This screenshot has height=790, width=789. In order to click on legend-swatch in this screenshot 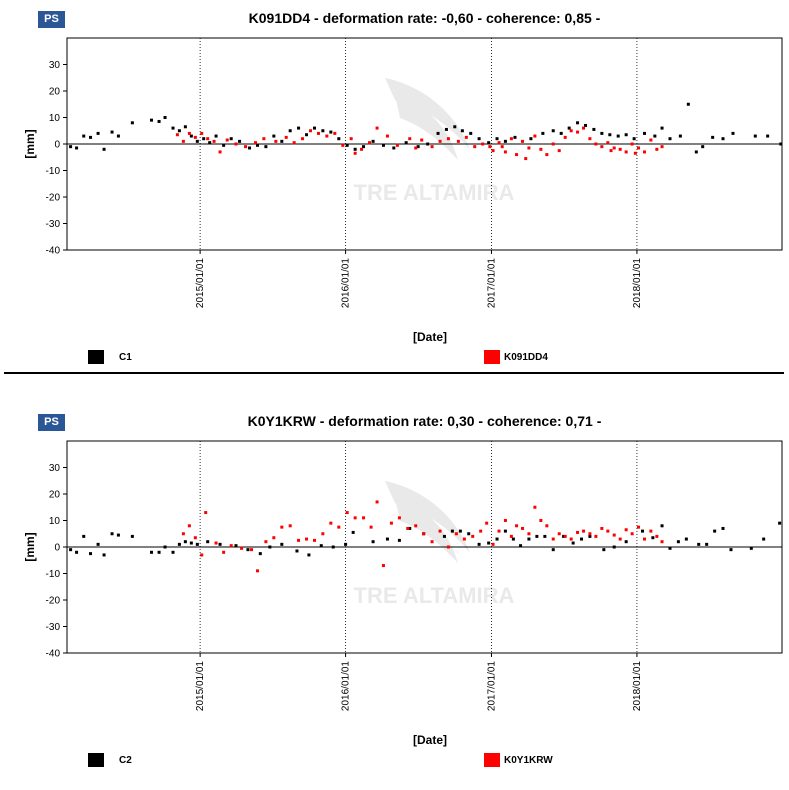, I will do `click(492, 357)`.